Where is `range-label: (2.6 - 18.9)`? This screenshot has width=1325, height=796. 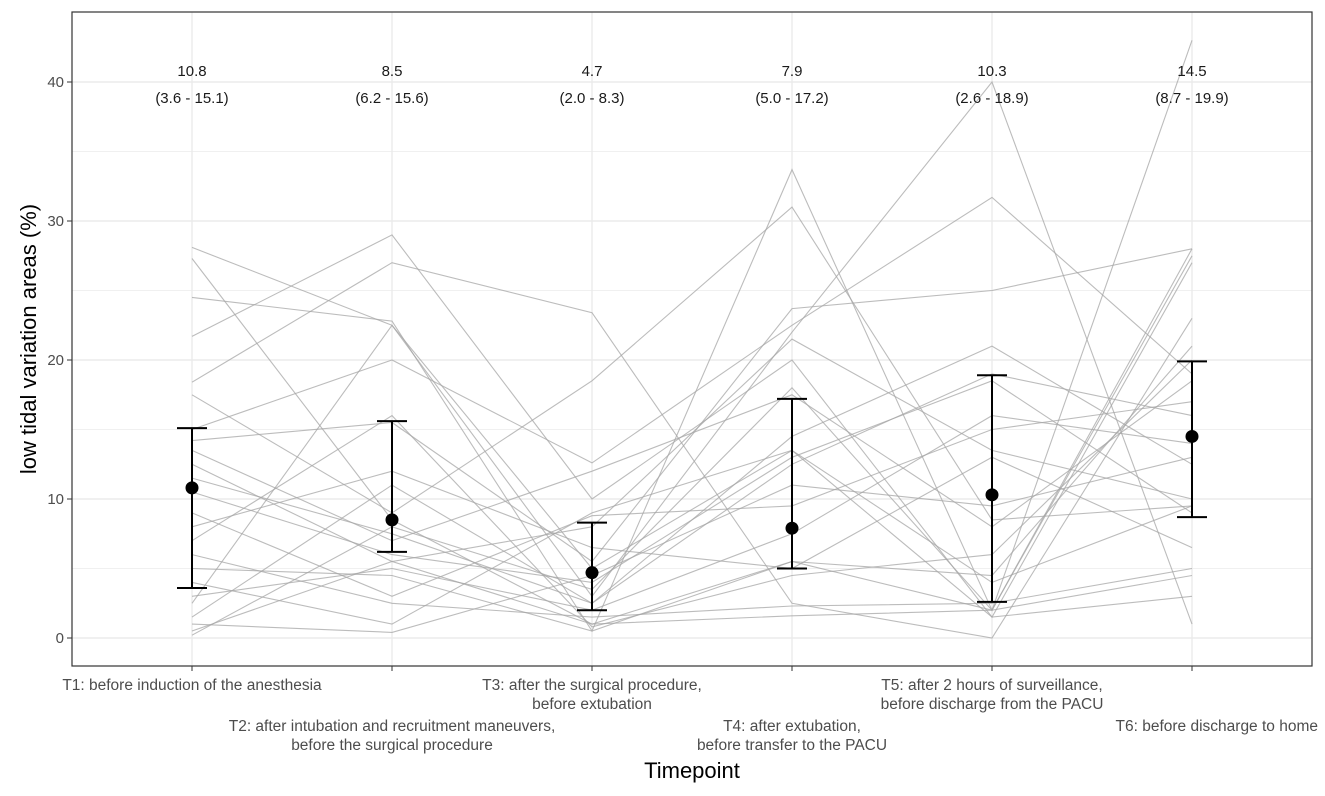
range-label: (2.6 - 18.9) is located at coordinates (991, 98).